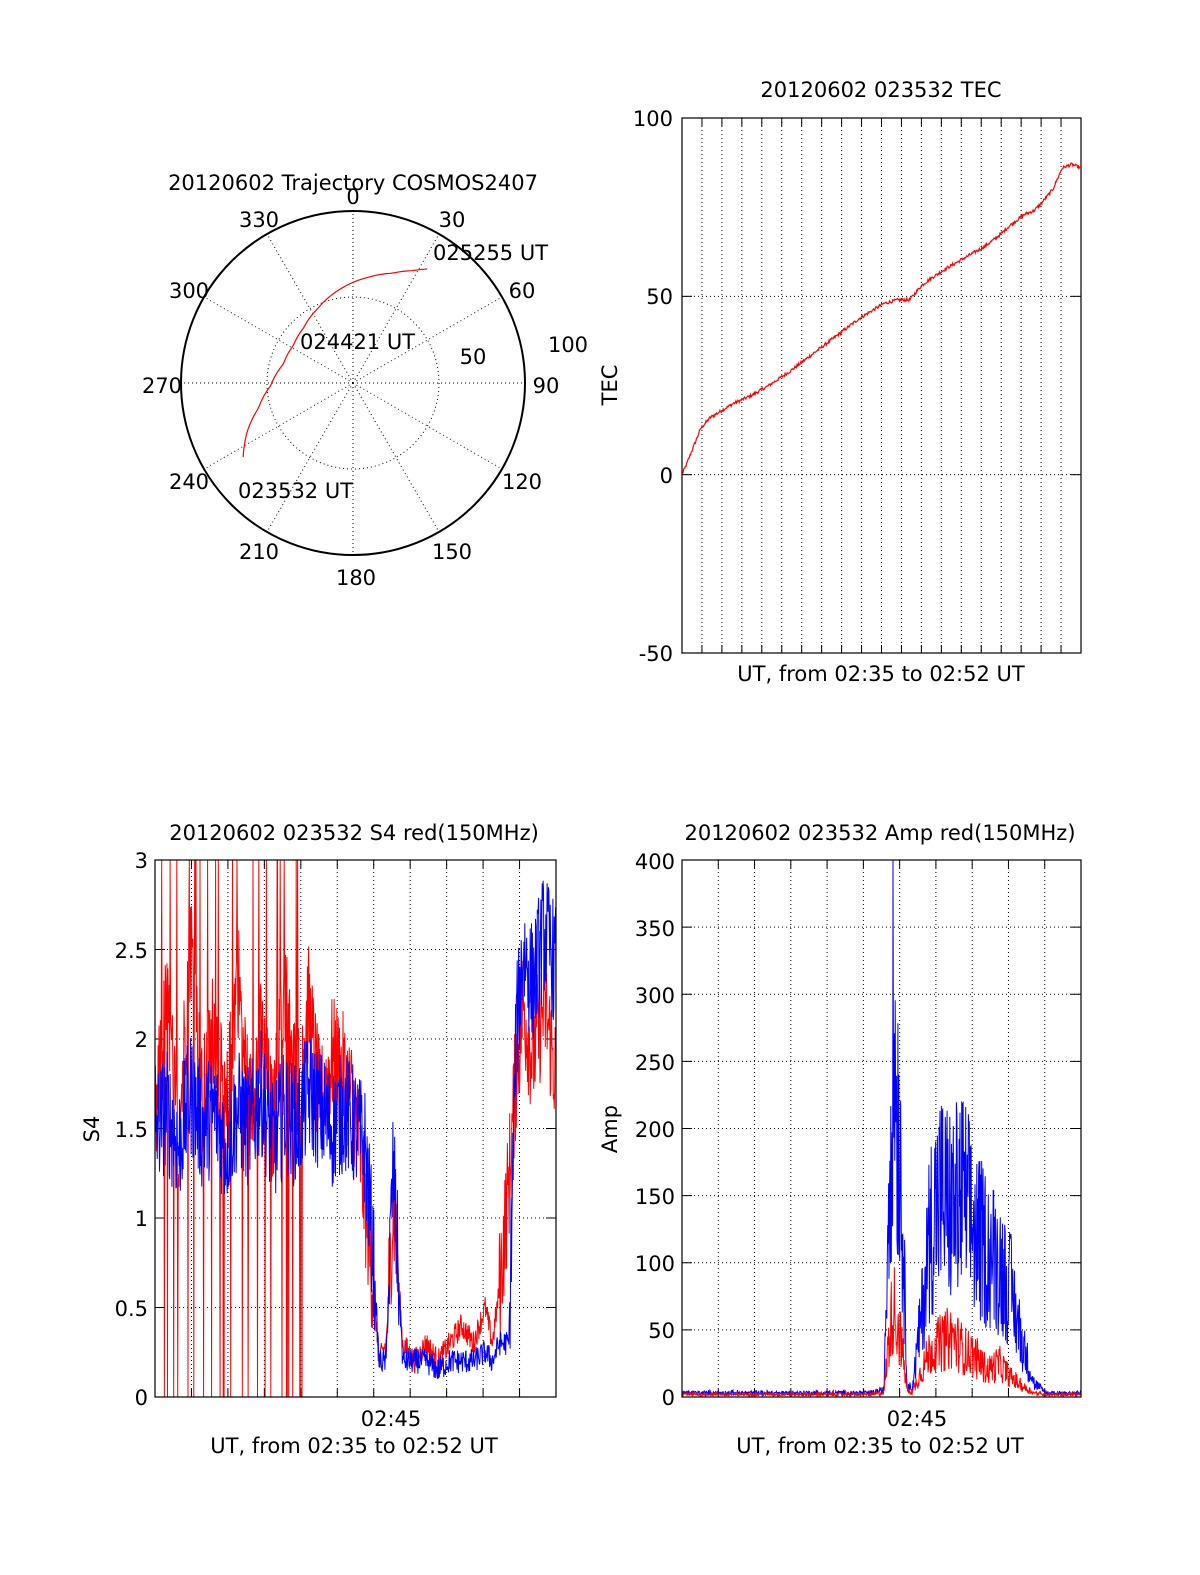 The height and width of the screenshot is (1575, 1200). Describe the element at coordinates (452, 220) in the screenshot. I see `azimuth-label-30: 30` at that location.